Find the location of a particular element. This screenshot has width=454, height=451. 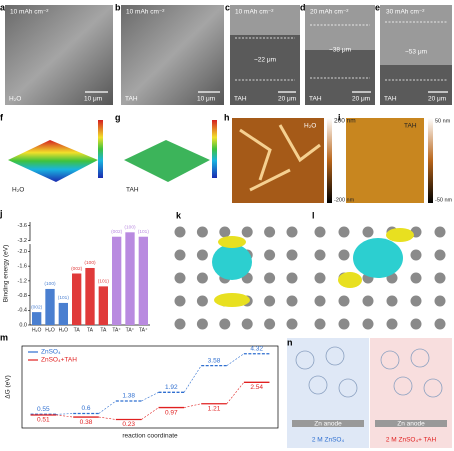

panel-letter: b is located at coordinates (118, 7).